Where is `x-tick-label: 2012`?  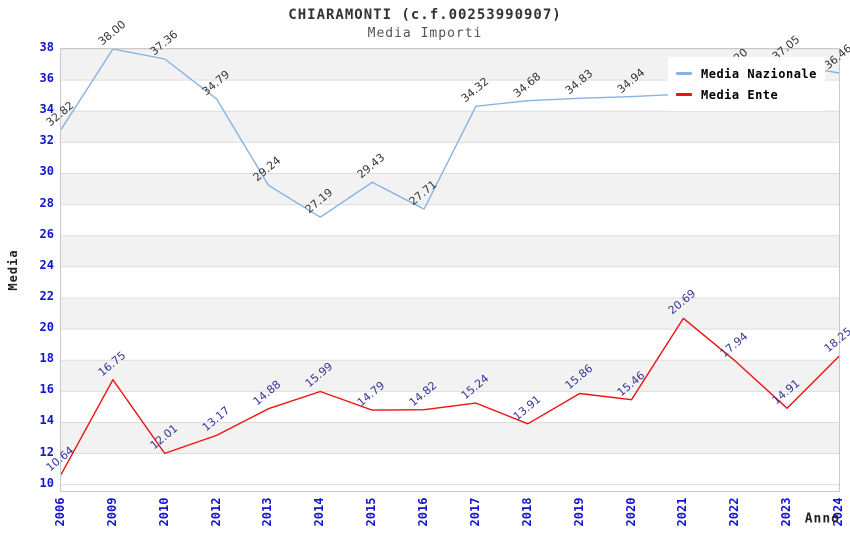
x-tick-label: 2012 is located at coordinates (215, 512).